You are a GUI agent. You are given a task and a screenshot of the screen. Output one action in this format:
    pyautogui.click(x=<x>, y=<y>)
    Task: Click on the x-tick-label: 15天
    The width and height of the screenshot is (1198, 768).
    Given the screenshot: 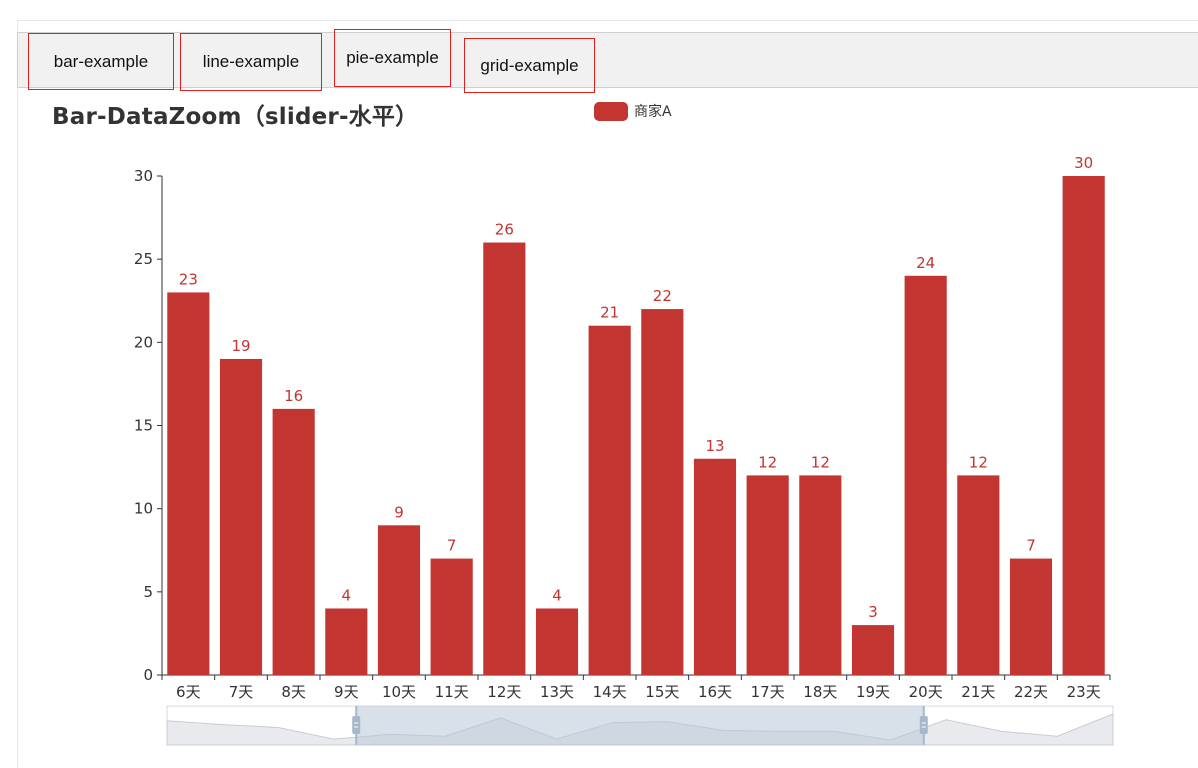 What is the action you would take?
    pyautogui.click(x=662, y=692)
    